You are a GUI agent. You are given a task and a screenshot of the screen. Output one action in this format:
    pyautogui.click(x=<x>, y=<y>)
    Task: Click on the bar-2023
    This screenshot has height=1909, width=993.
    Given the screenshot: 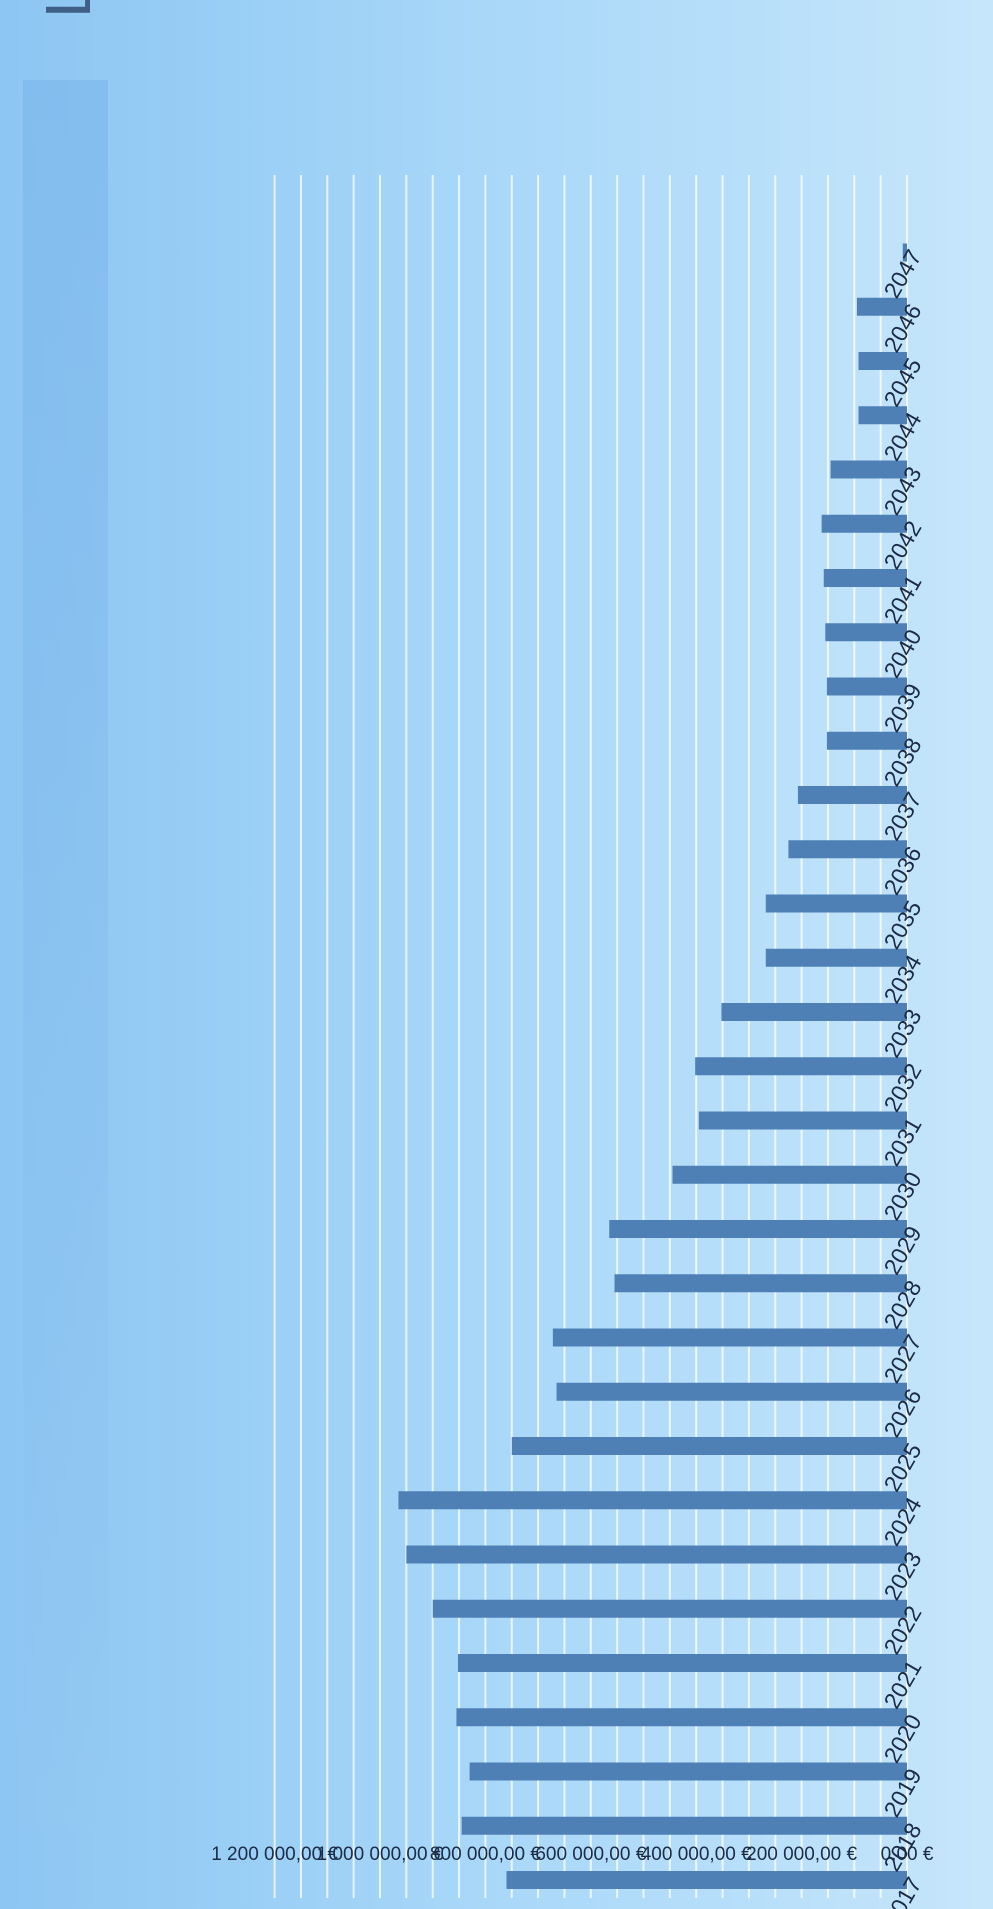 What is the action you would take?
    pyautogui.click(x=656, y=1554)
    